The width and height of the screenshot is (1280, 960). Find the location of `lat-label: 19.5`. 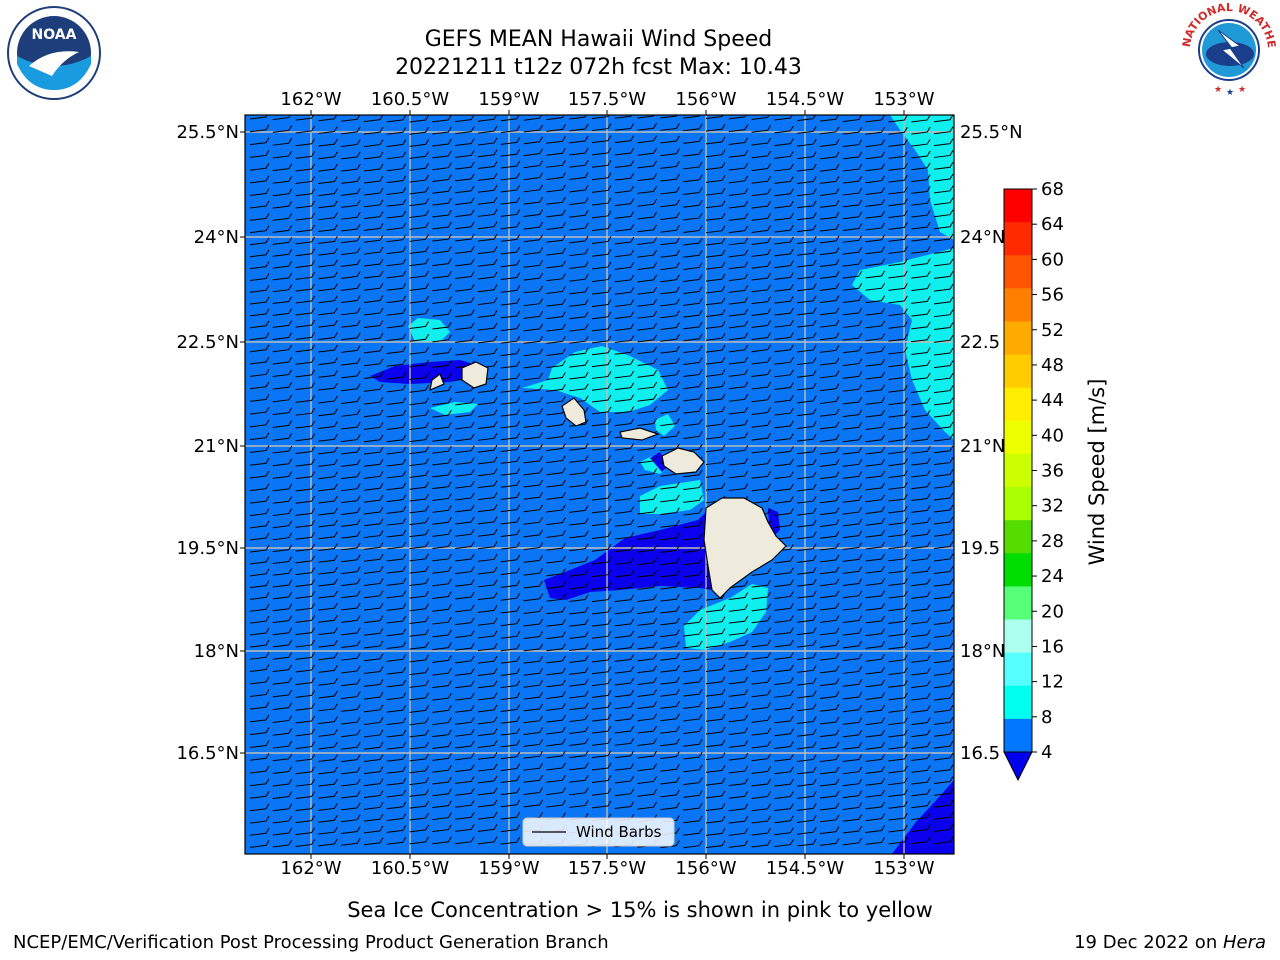

lat-label: 19.5 is located at coordinates (980, 548).